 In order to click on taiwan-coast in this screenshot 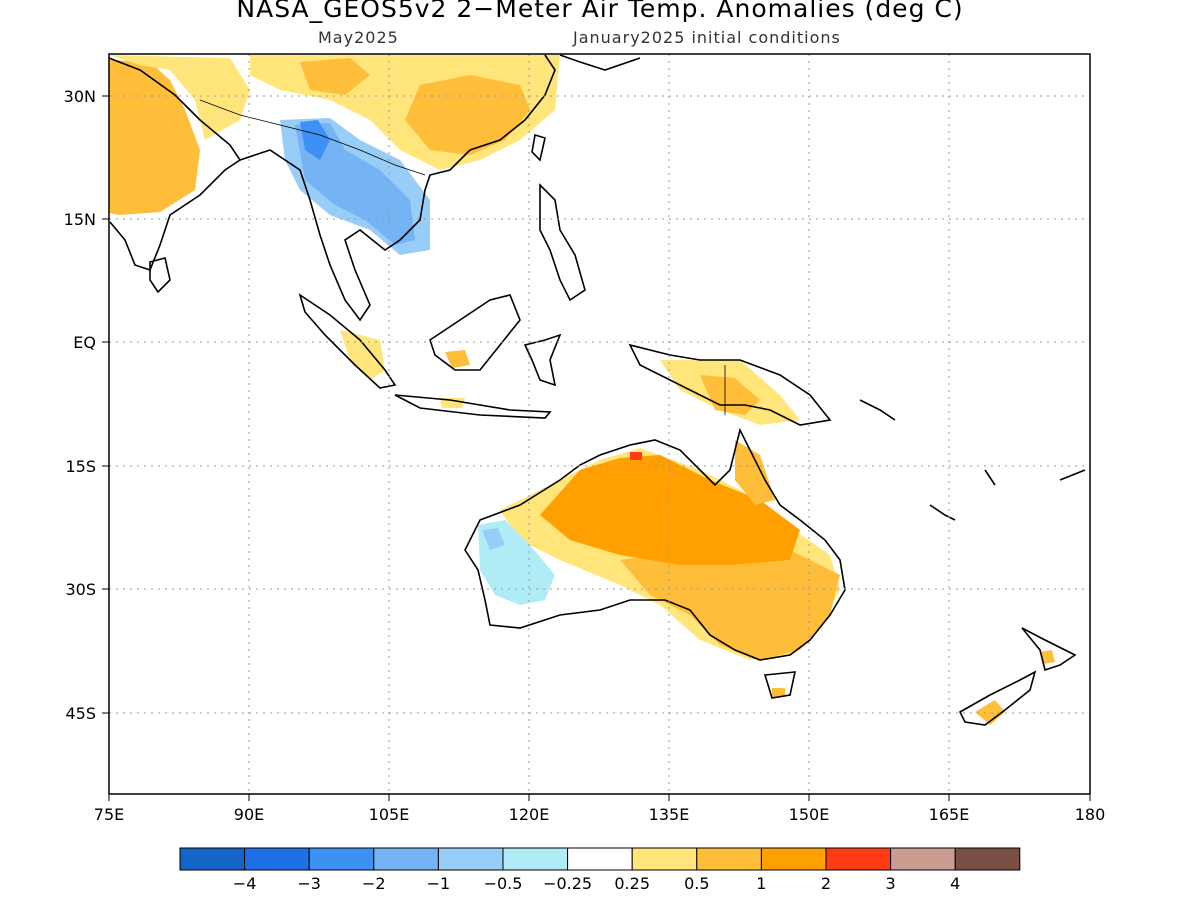, I will do `click(538, 147)`.